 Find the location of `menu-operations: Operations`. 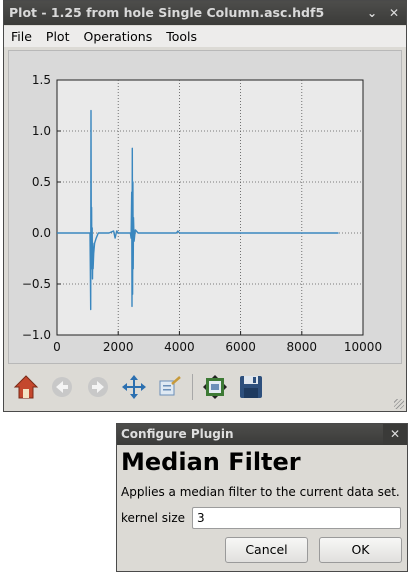

menu-operations: Operations is located at coordinates (118, 36).